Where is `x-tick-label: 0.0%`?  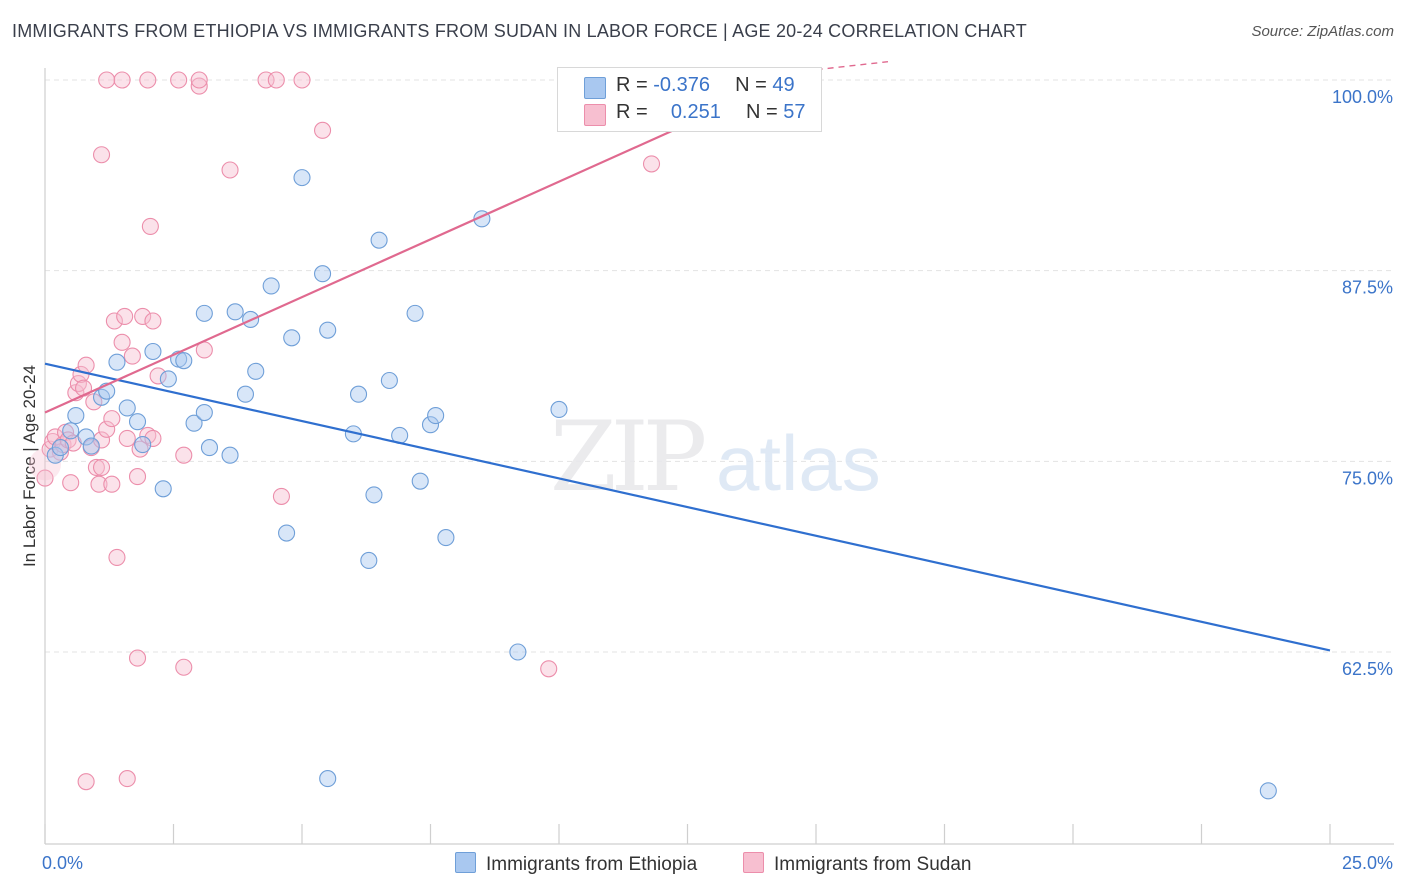 x-tick-label: 0.0% is located at coordinates (62, 863).